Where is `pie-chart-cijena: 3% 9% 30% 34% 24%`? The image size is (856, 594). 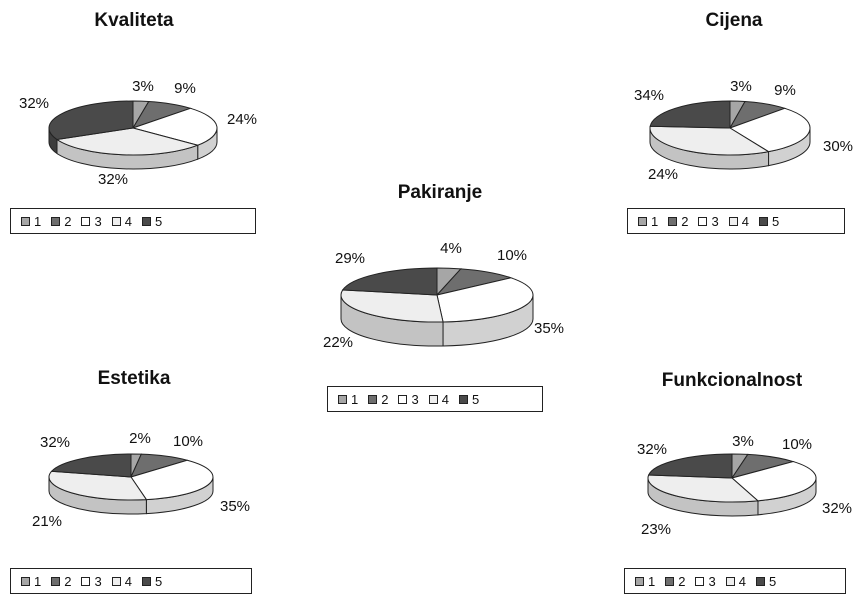
pie-chart-cijena: 3% 9% 30% 34% 24% is located at coordinates (743, 130).